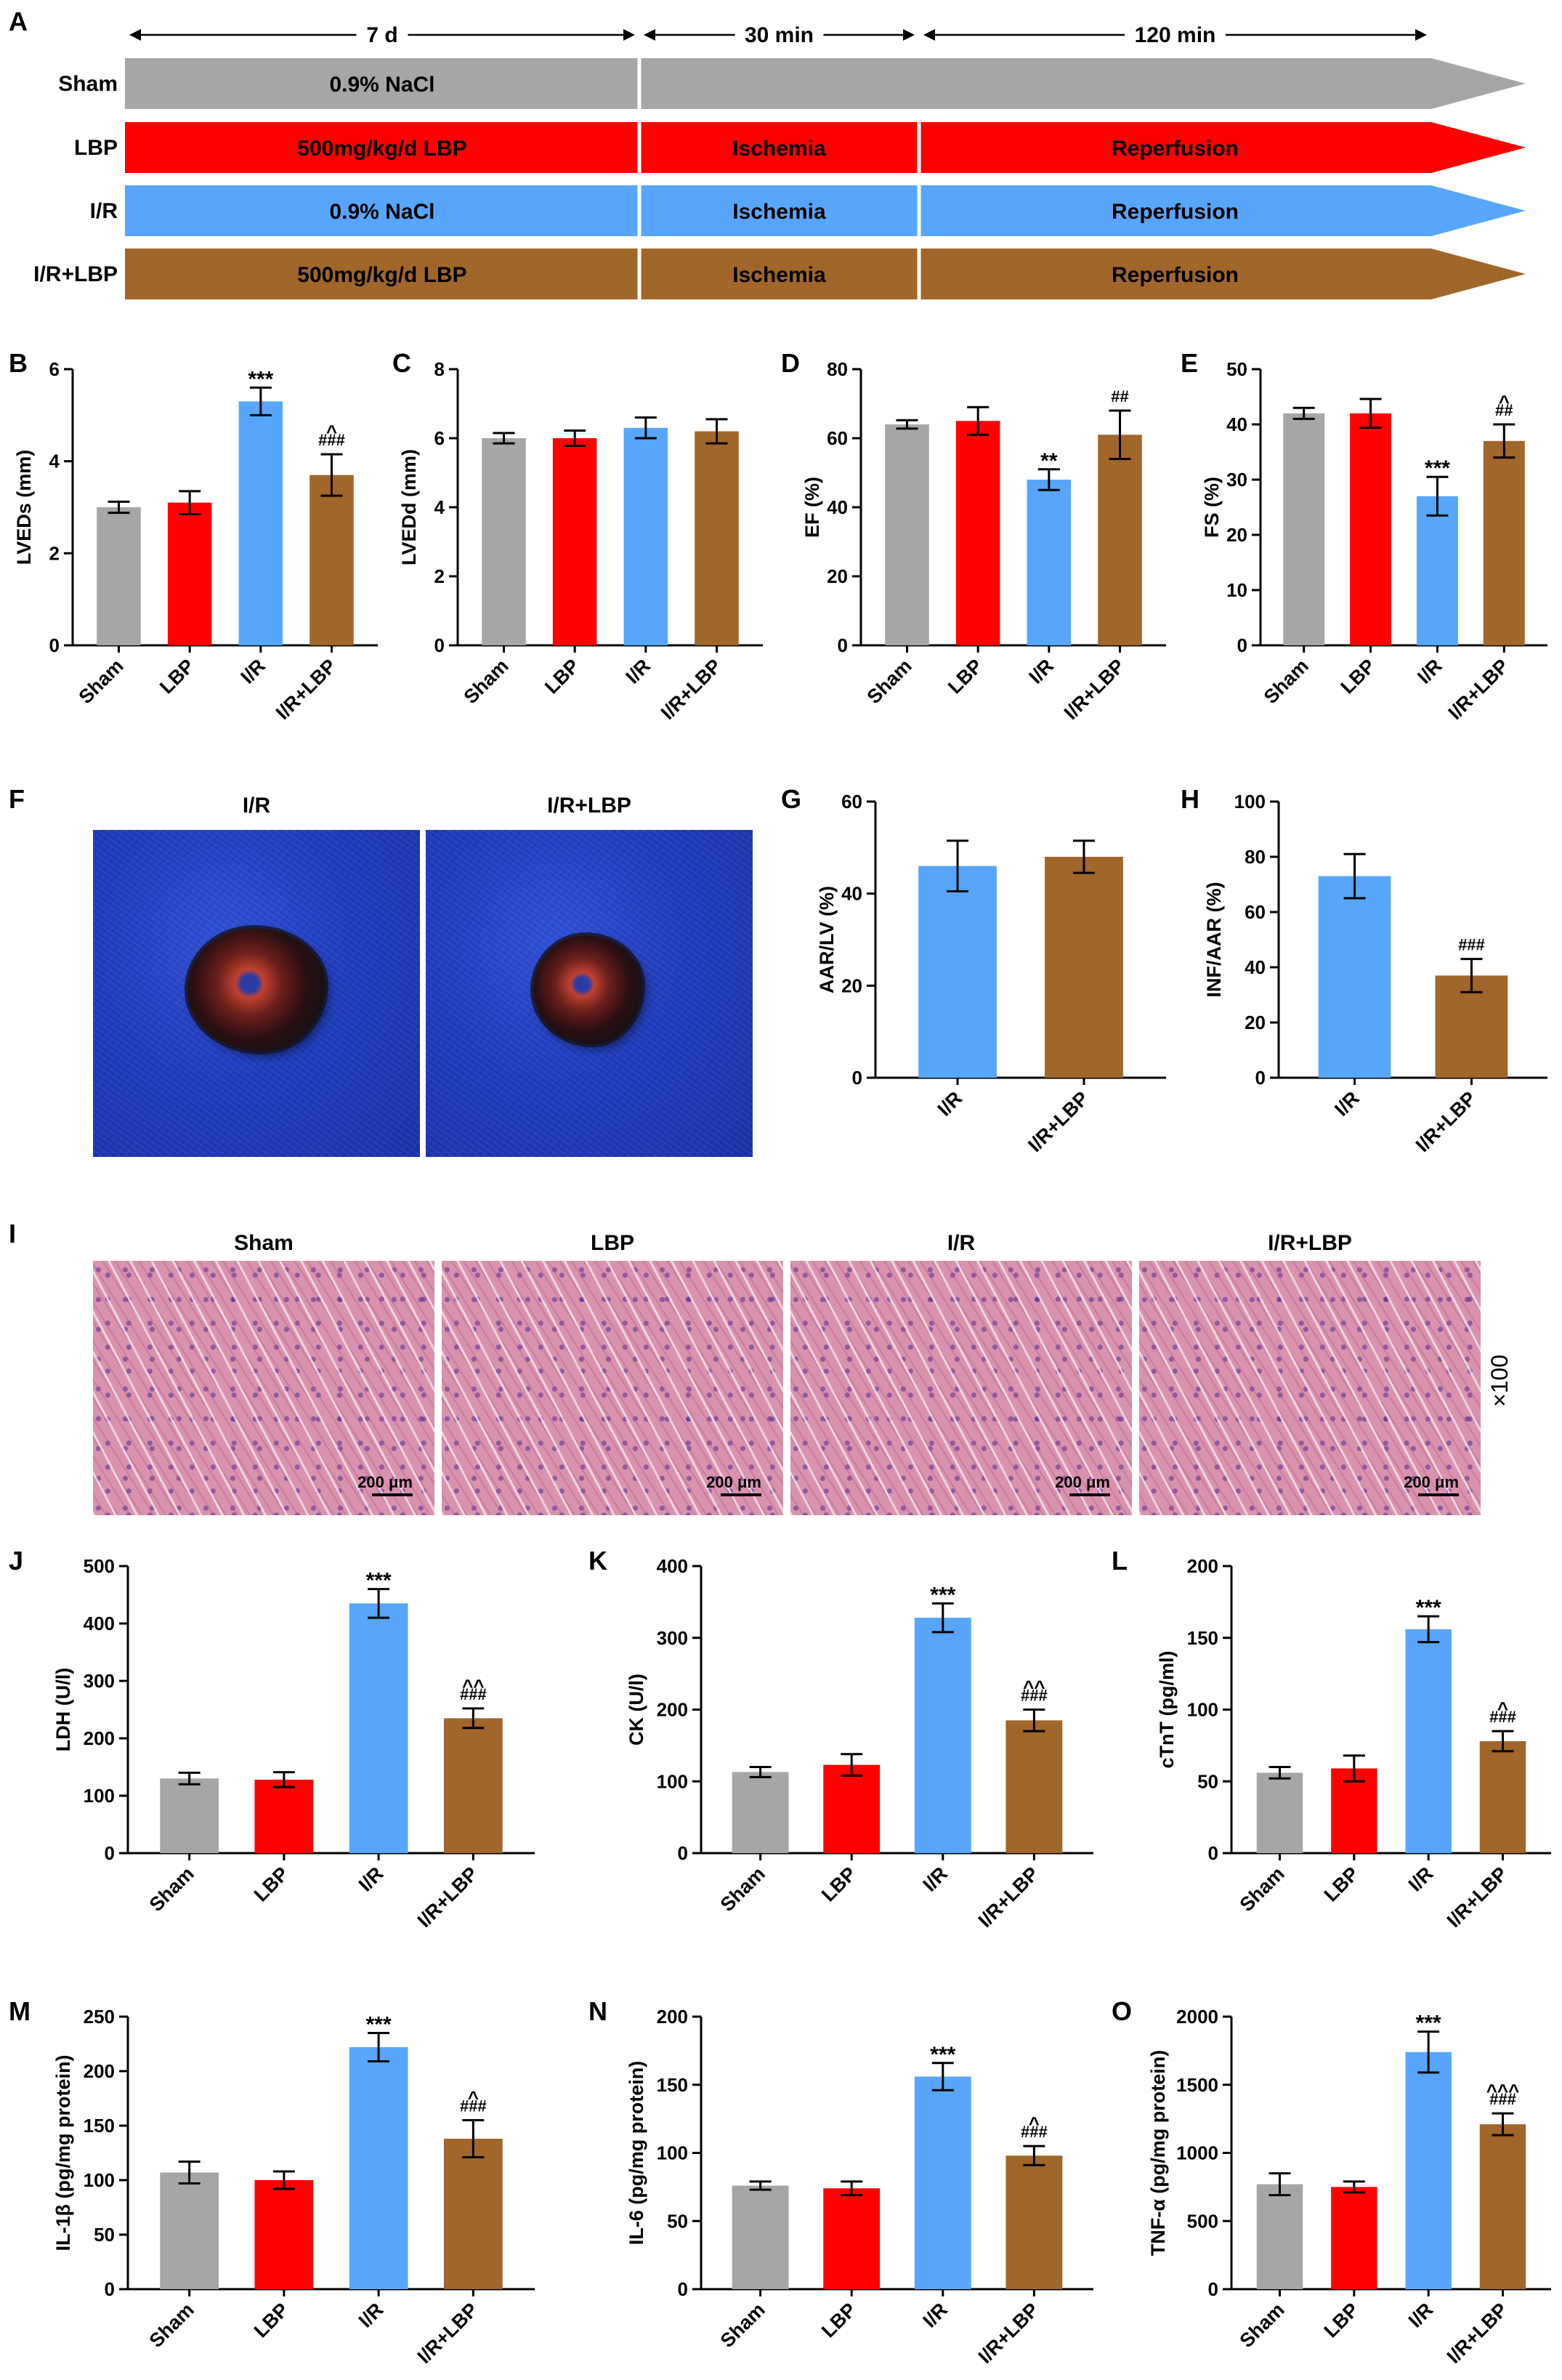 This screenshot has height=2380, width=1562. What do you see at coordinates (104, 211) in the screenshot?
I see `row-label: I/R` at bounding box center [104, 211].